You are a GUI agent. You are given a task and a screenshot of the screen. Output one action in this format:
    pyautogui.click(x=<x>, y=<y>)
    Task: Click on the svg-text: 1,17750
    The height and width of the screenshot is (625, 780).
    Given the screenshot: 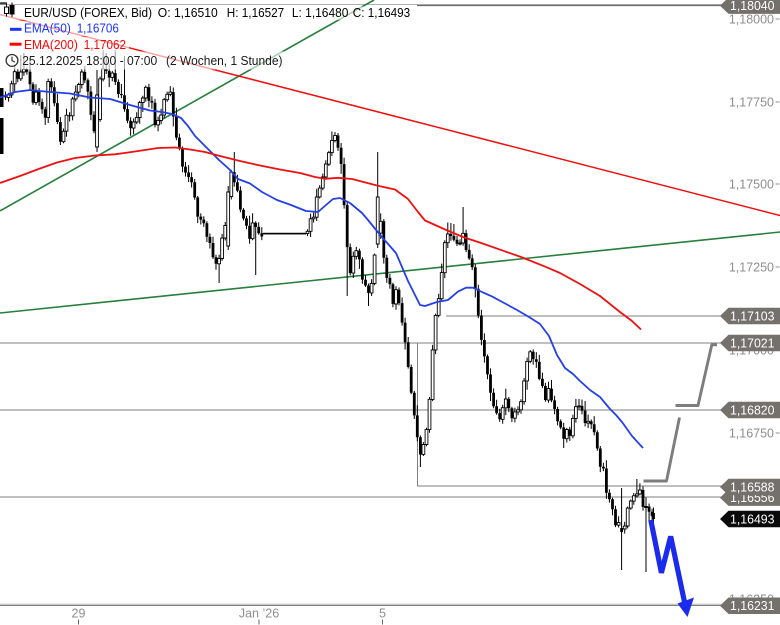 What is the action you would take?
    pyautogui.click(x=751, y=102)
    